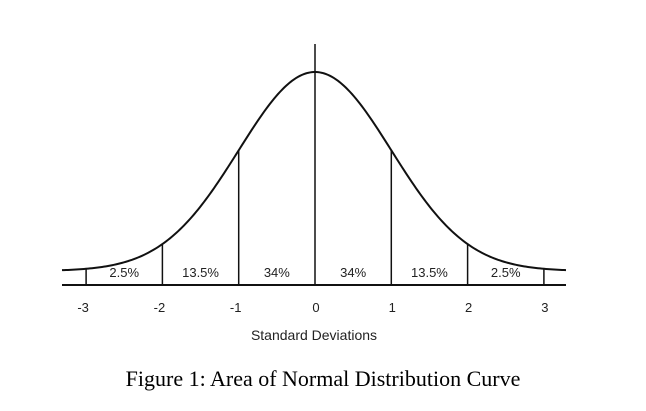 This screenshot has height=411, width=646. Describe the element at coordinates (315, 307) in the screenshot. I see `tick-label: 0` at that location.